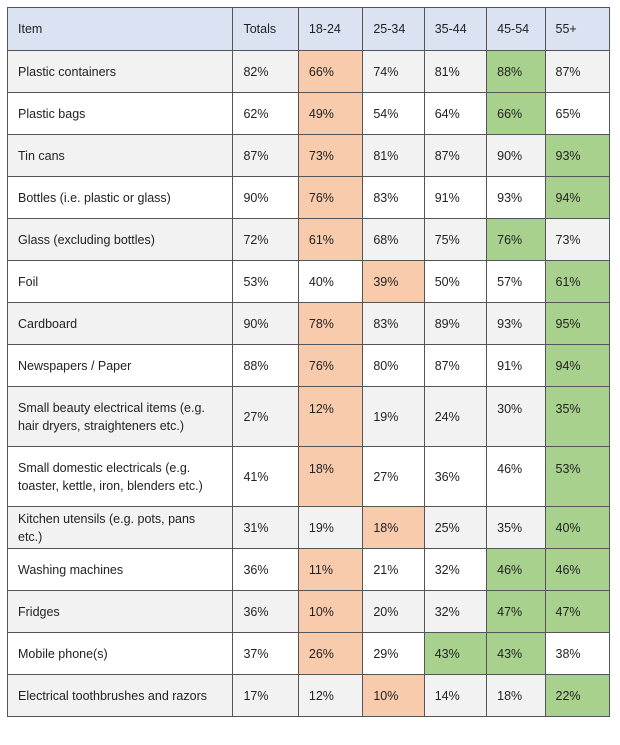 The height and width of the screenshot is (745, 620). What do you see at coordinates (265, 476) in the screenshot?
I see `totals-cell: 41%` at bounding box center [265, 476].